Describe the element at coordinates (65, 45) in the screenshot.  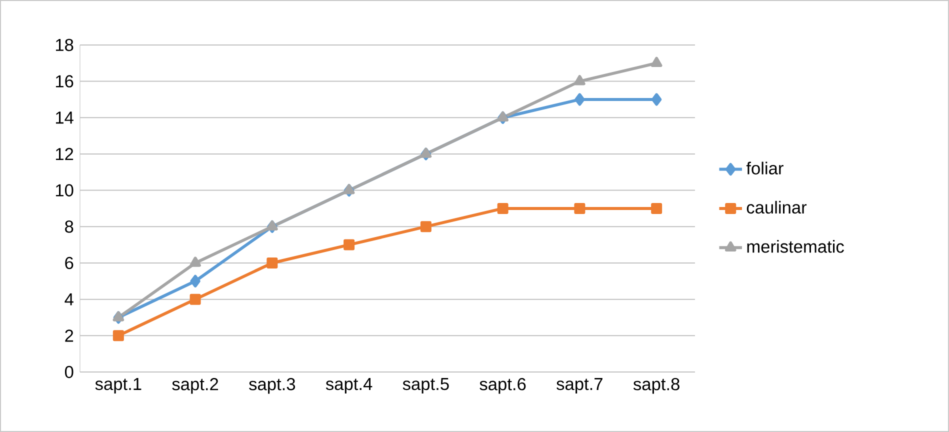
I see `y-tick-label: 18` at that location.